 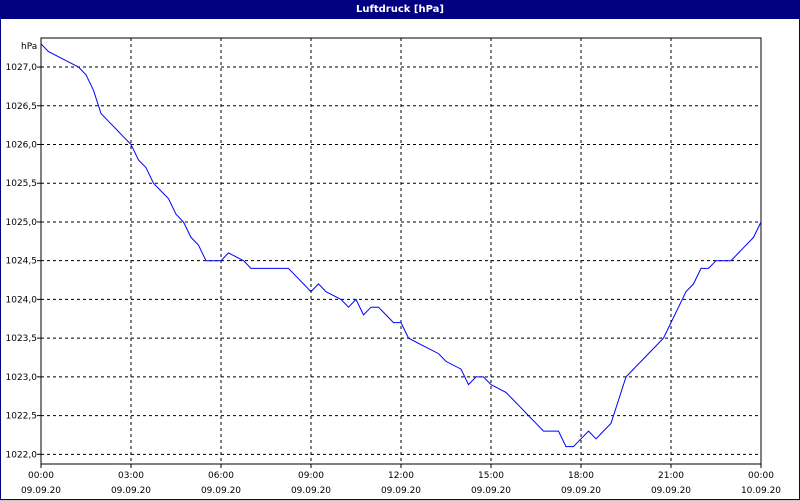 I want to click on x-tick-time-label: 21:00, so click(x=671, y=476).